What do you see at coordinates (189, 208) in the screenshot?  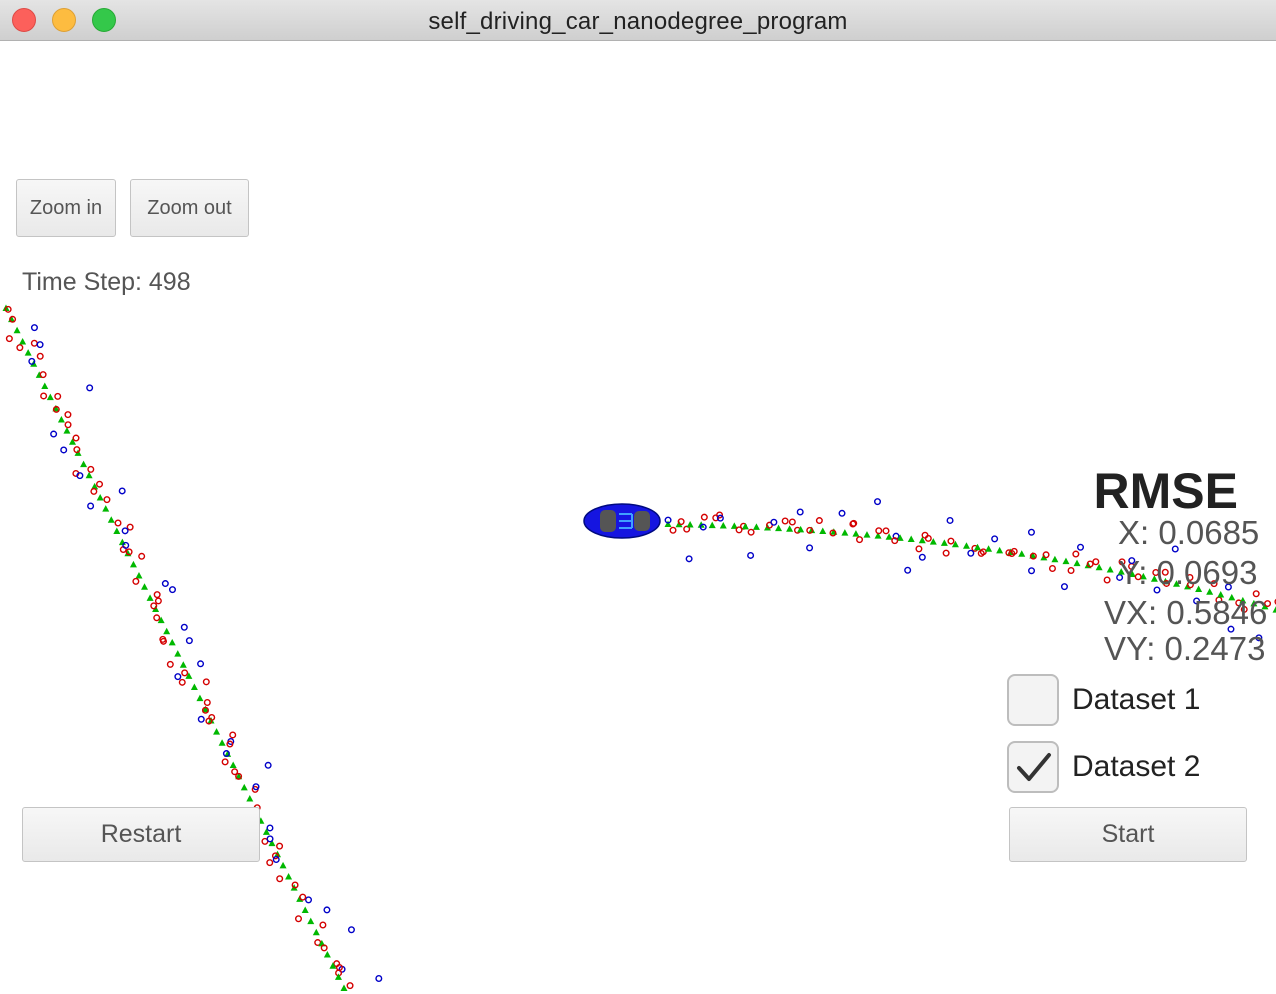 I see `zoom-out-button: Zoom out` at bounding box center [189, 208].